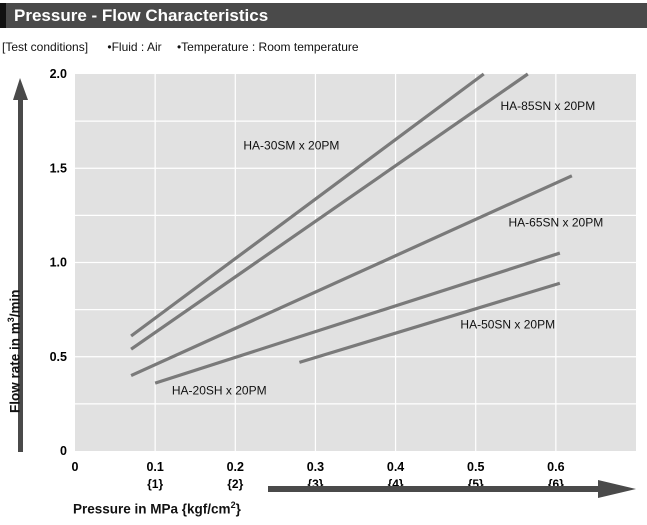 This screenshot has width=647, height=525. I want to click on x-tick-label: 0, so click(75, 467).